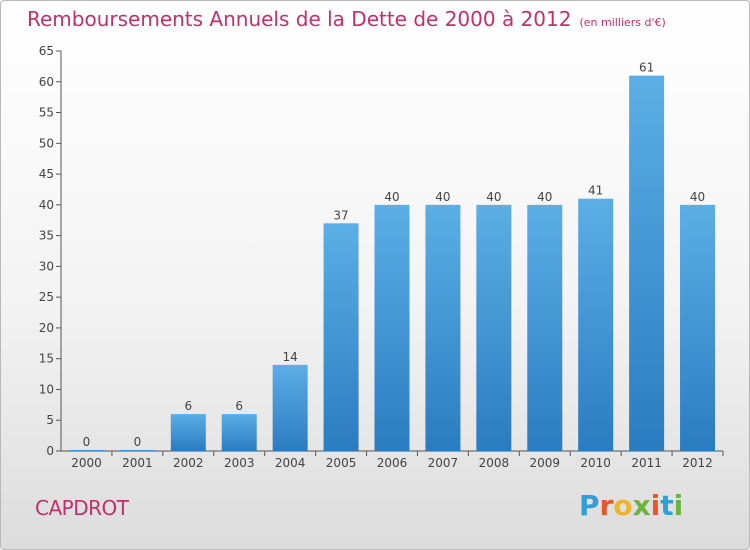 The width and height of the screenshot is (750, 550). Describe the element at coordinates (188, 463) in the screenshot. I see `x-tick-label: 2002` at that location.